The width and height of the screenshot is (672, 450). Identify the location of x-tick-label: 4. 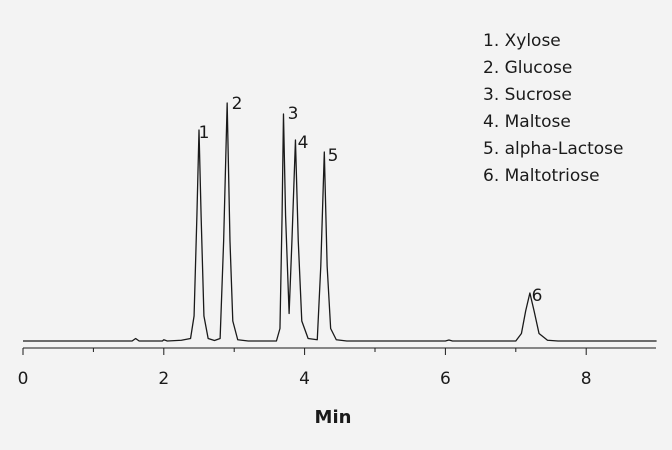
(304, 379).